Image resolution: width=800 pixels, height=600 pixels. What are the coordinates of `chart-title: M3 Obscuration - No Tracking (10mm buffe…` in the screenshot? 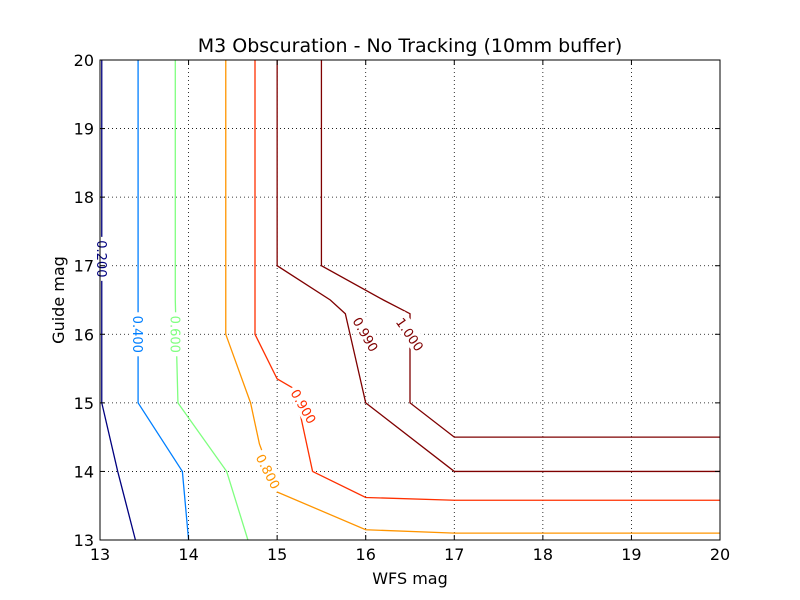 It's located at (410, 46).